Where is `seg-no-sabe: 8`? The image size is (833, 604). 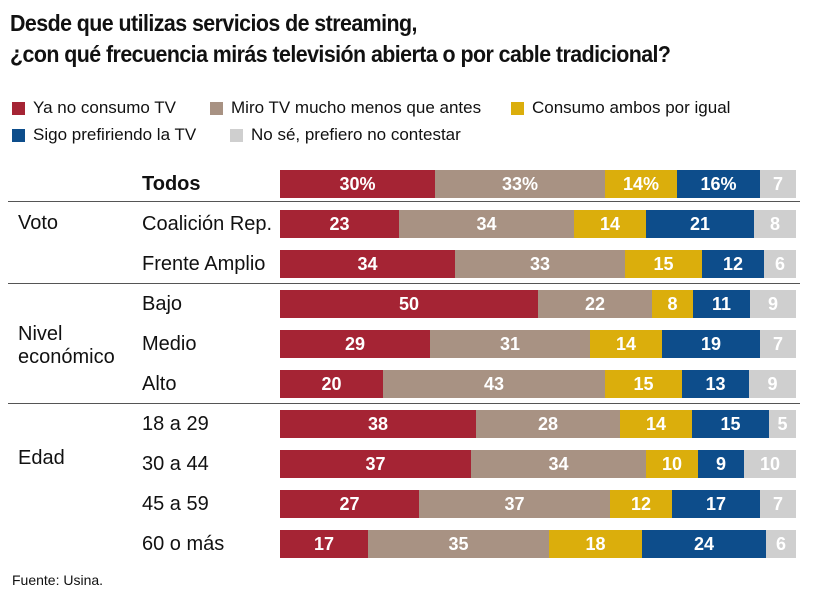
seg-no-sabe: 8 is located at coordinates (775, 224).